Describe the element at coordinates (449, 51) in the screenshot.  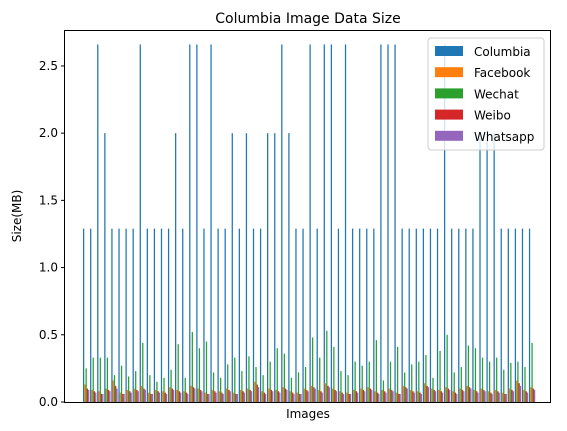
I see `legend-swatch-columbia` at that location.